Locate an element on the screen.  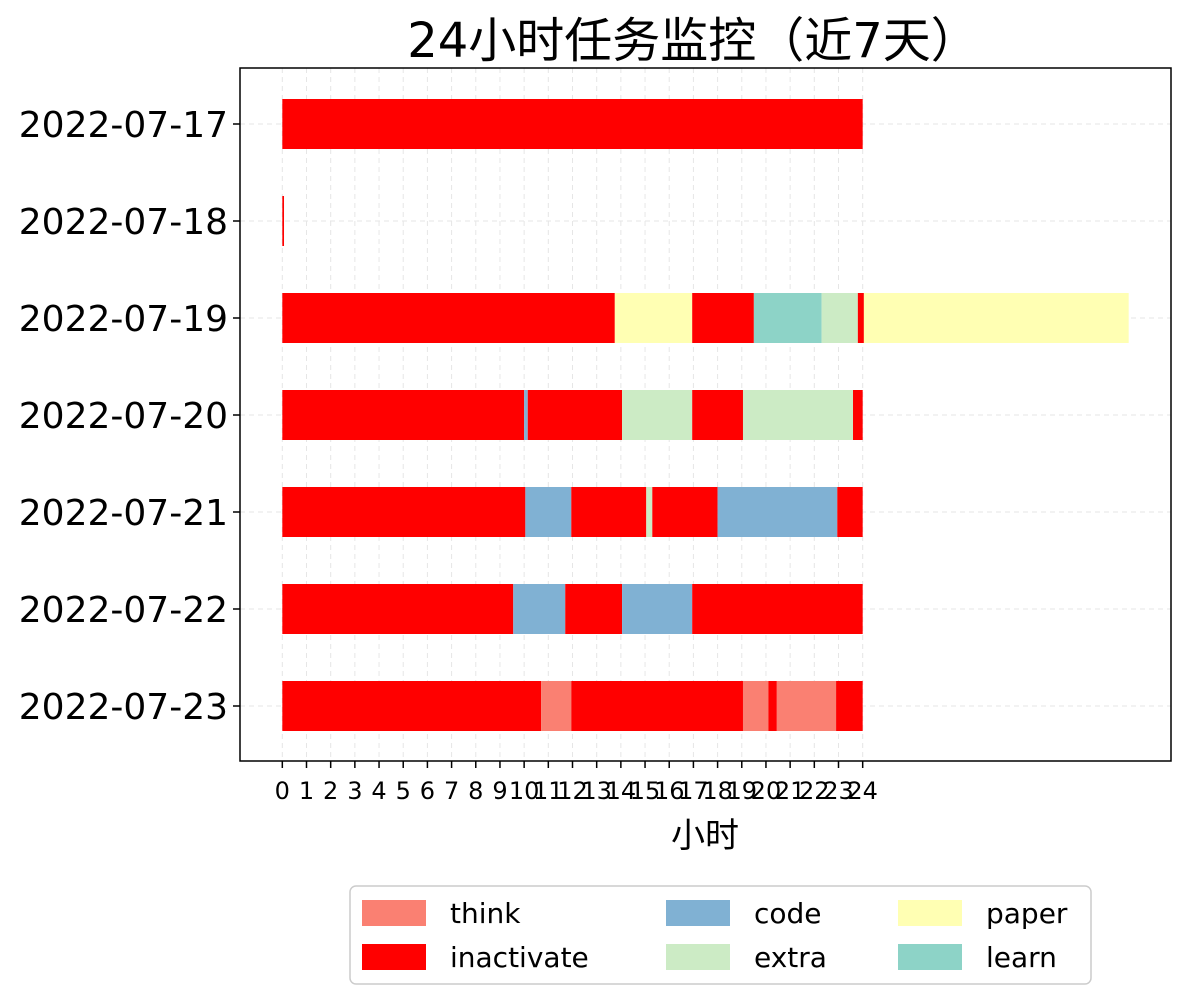
x-tick-label: 7 is located at coordinates (451, 791).